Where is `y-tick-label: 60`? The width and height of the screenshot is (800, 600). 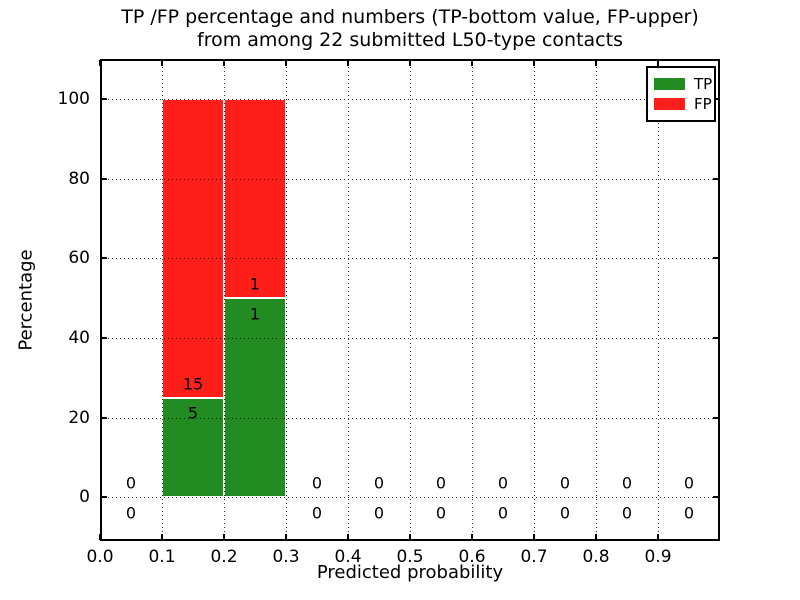
y-tick-label: 60 is located at coordinates (79, 258).